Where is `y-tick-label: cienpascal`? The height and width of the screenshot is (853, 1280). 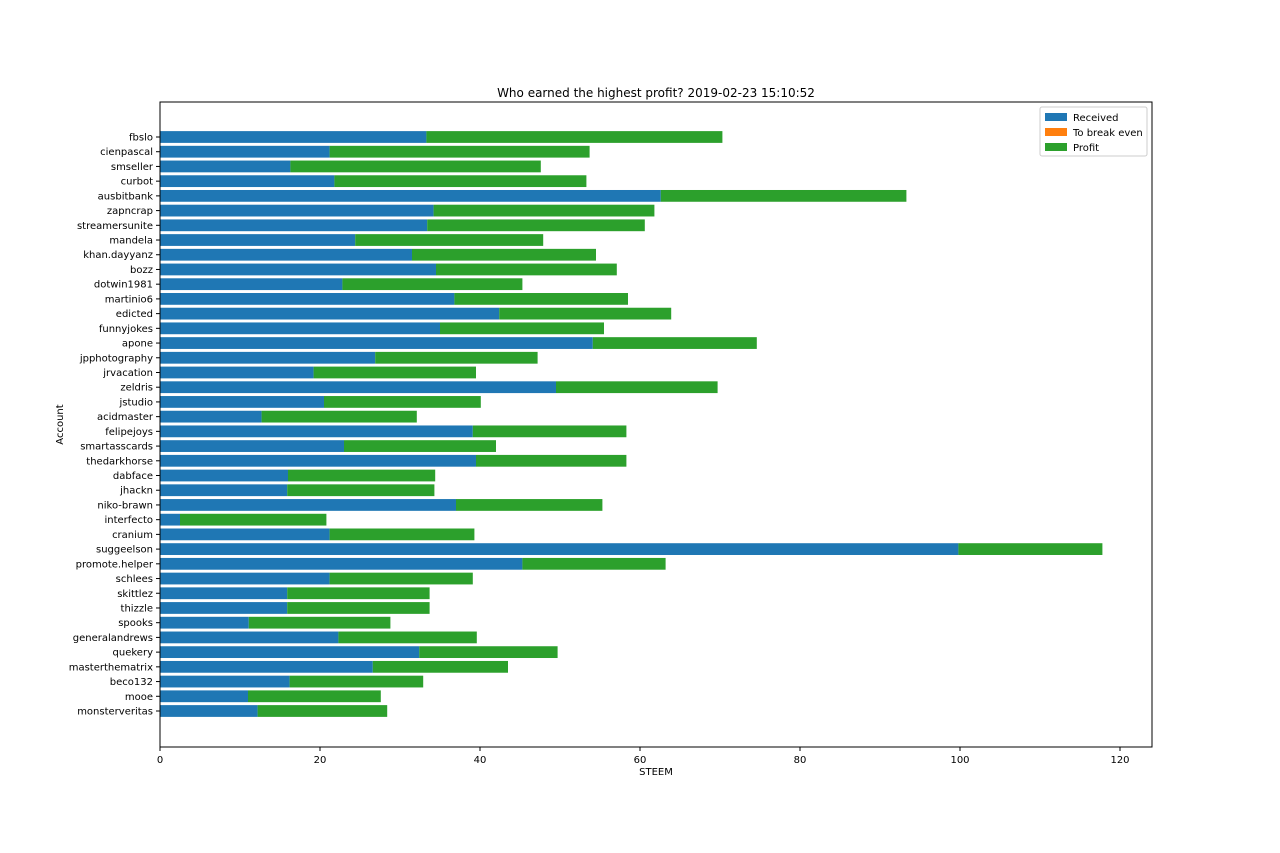
y-tick-label: cienpascal is located at coordinates (126, 152).